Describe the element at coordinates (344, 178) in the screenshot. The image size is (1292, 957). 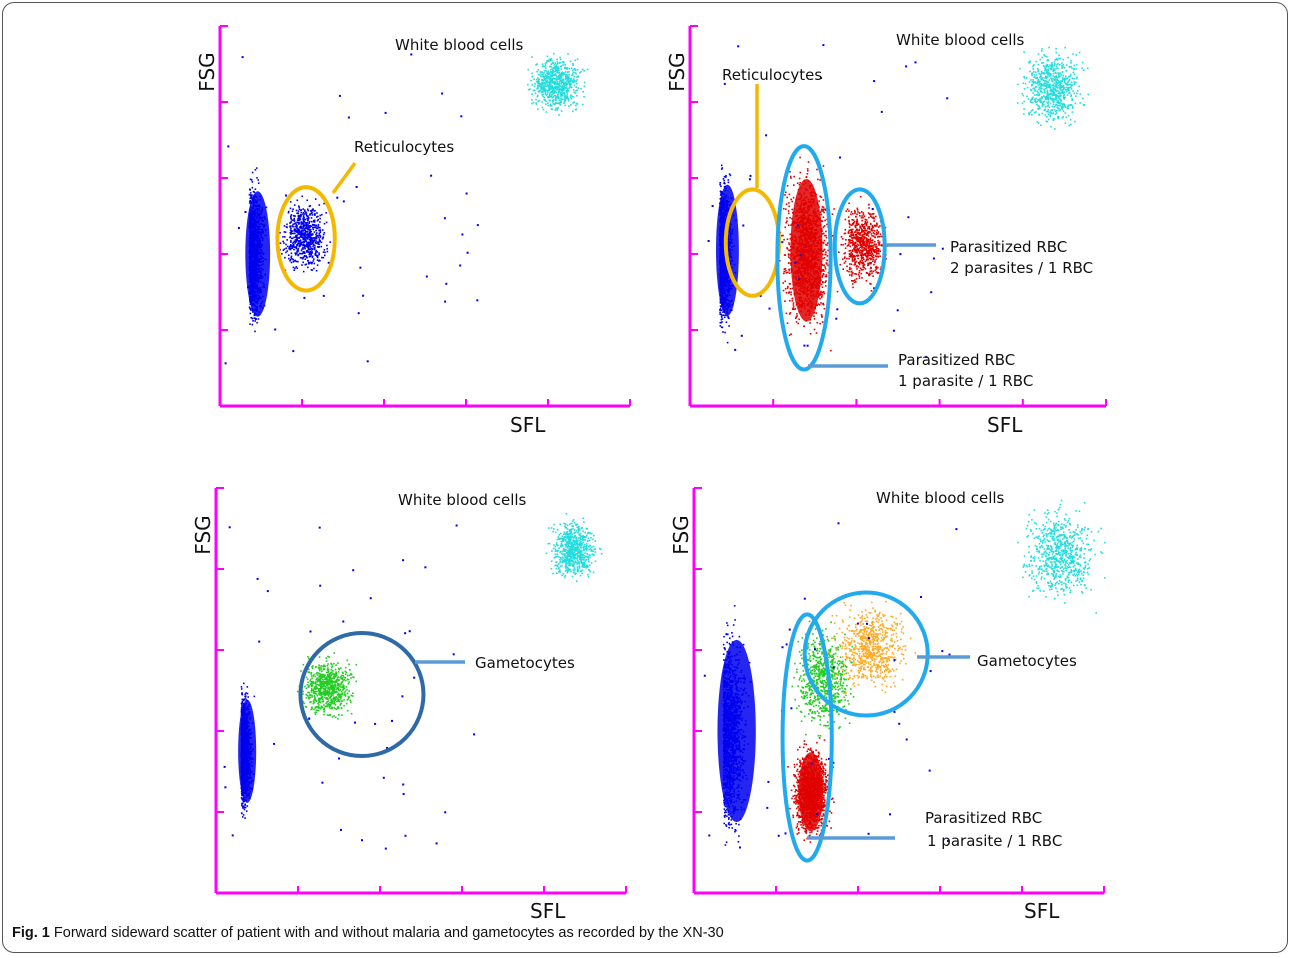
I see `annotation-leader-line` at that location.